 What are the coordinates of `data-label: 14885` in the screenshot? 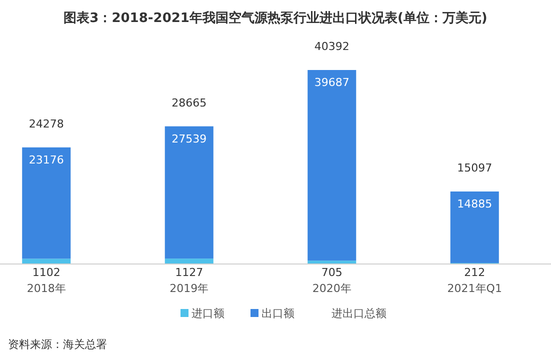 It's located at (474, 203).